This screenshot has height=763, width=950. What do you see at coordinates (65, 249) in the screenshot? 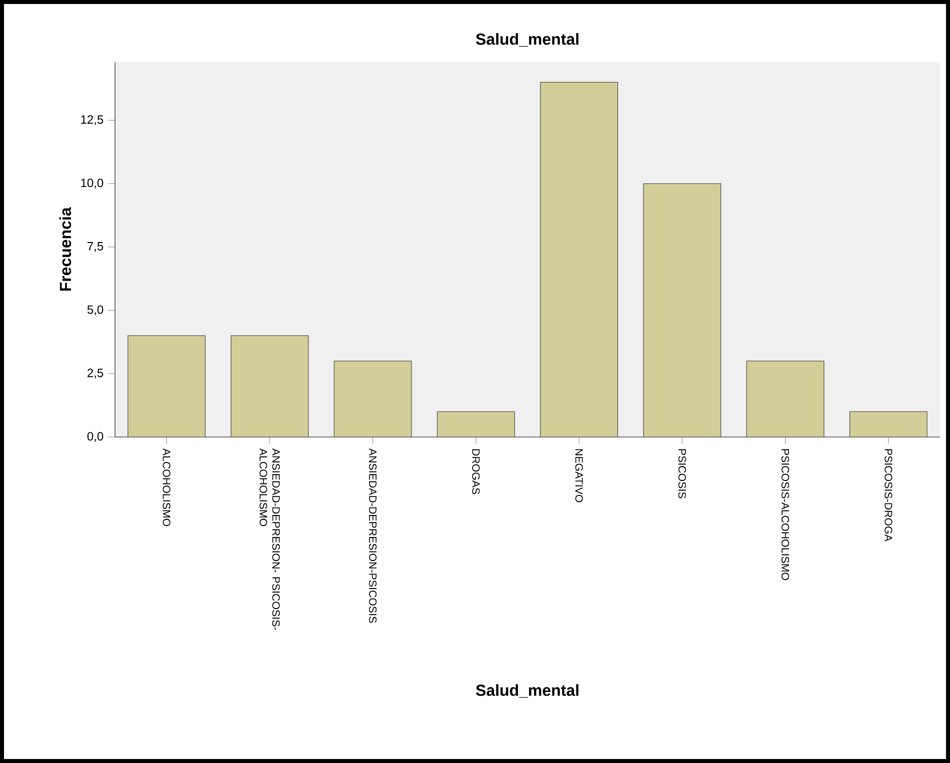
I see `y-axis-title: Frecuencia` at bounding box center [65, 249].